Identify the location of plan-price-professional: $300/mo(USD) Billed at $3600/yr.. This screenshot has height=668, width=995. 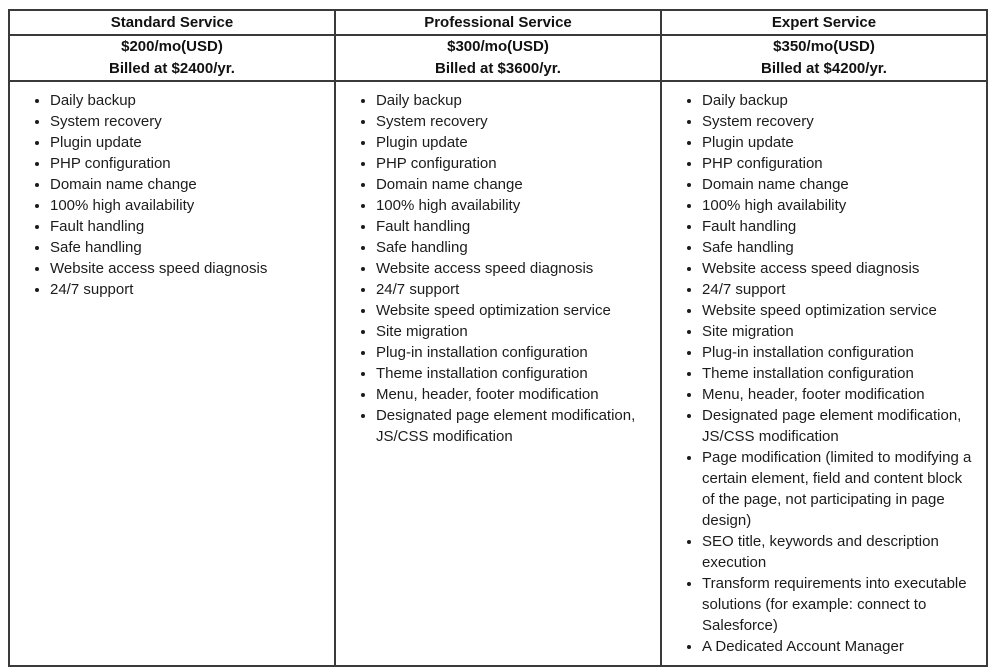
(498, 58).